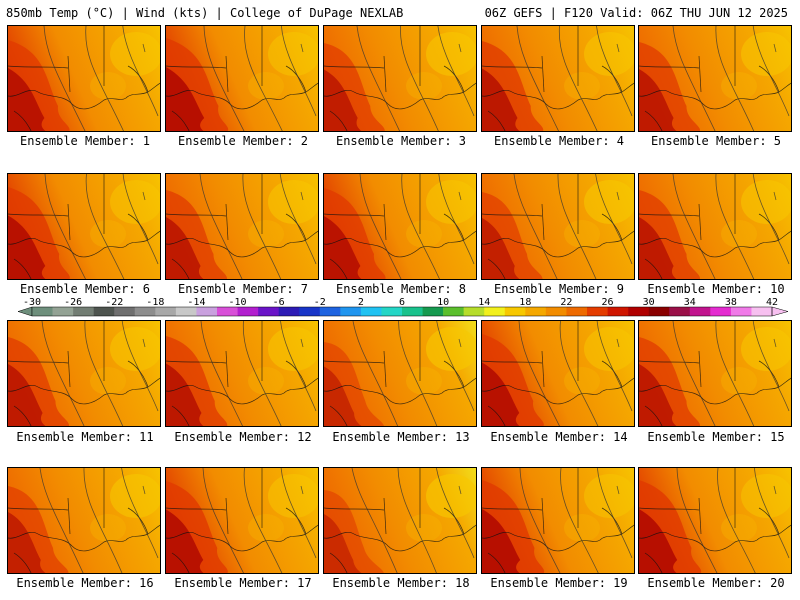 Image resolution: width=800 pixels, height=600 pixels. Describe the element at coordinates (279, 302) in the screenshot. I see `colorbar-tick-label: -6` at that location.